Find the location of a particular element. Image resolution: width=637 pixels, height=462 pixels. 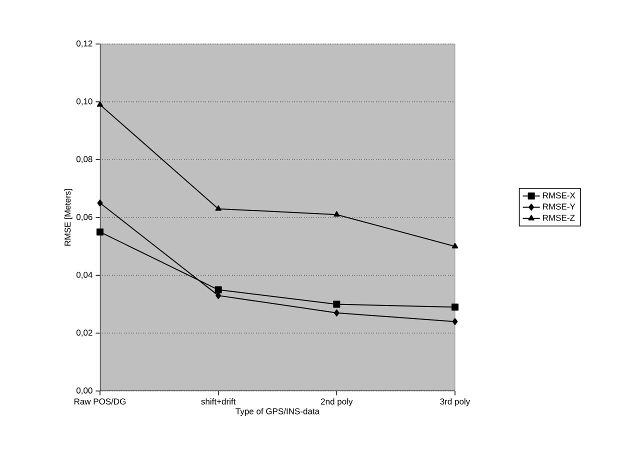

x-tick-label: 2nd poly is located at coordinates (337, 402).